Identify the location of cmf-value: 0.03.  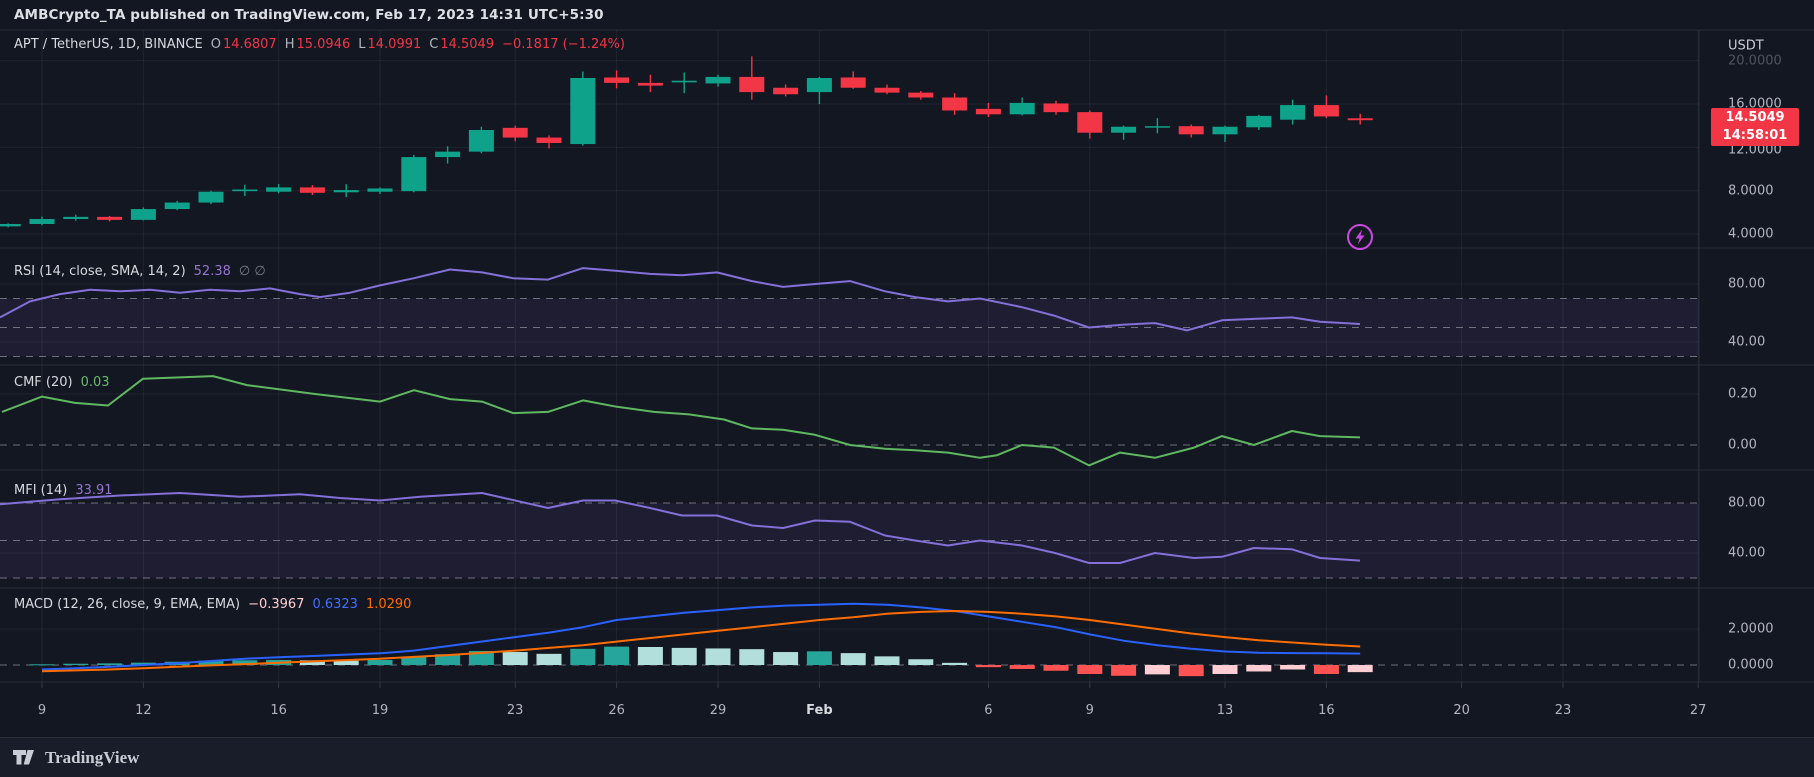
(95, 382).